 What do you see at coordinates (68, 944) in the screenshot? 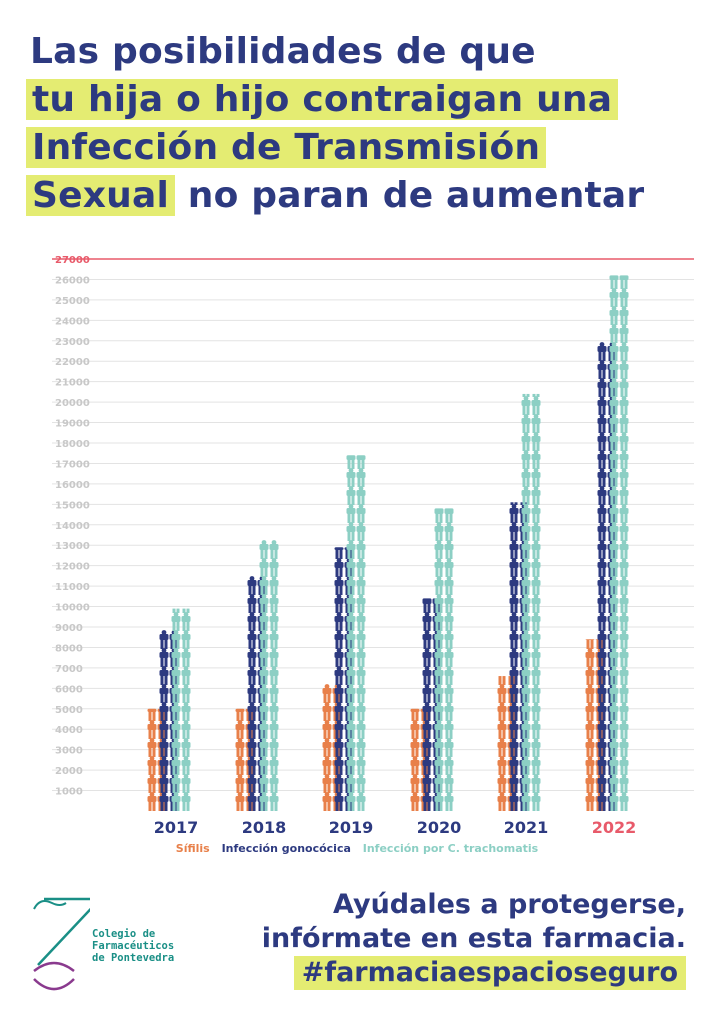
I see `logo-mark-icon` at bounding box center [68, 944].